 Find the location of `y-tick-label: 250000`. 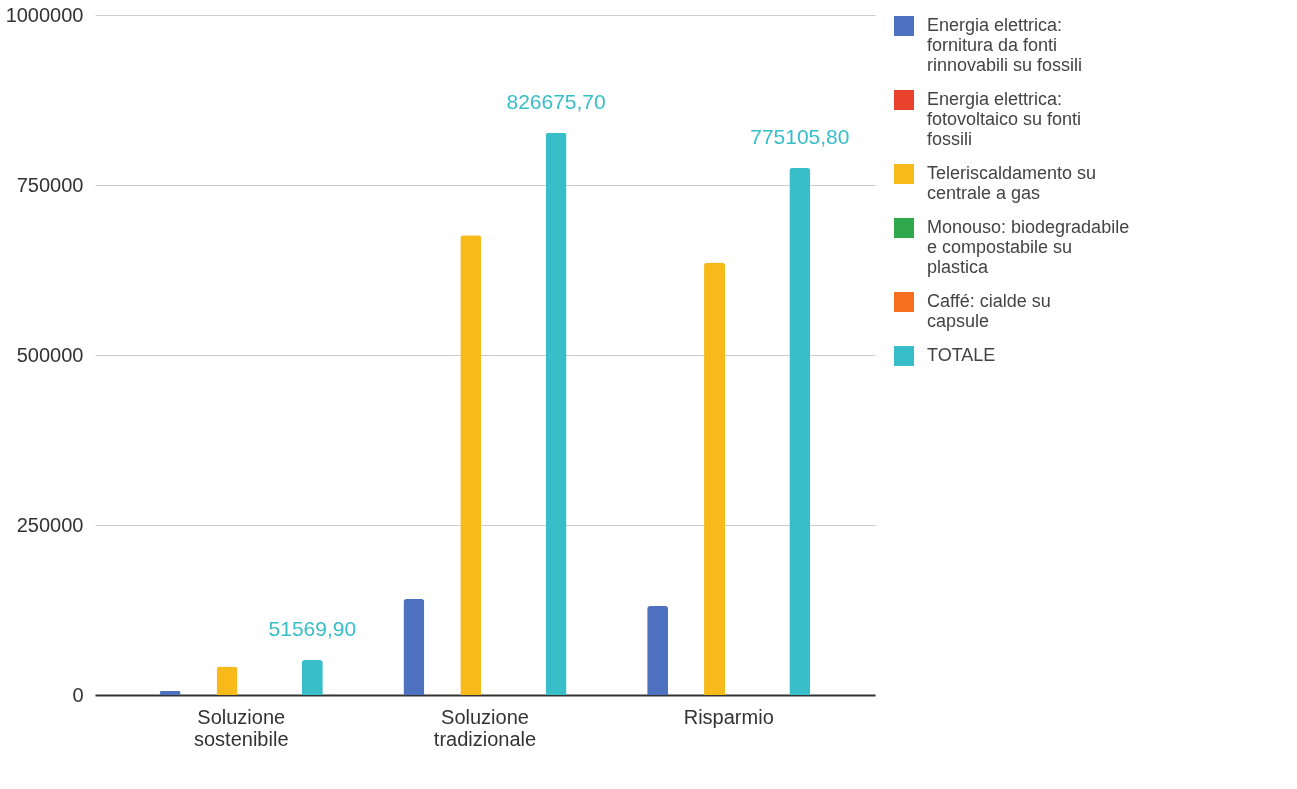

y-tick-label: 250000 is located at coordinates (50, 524).